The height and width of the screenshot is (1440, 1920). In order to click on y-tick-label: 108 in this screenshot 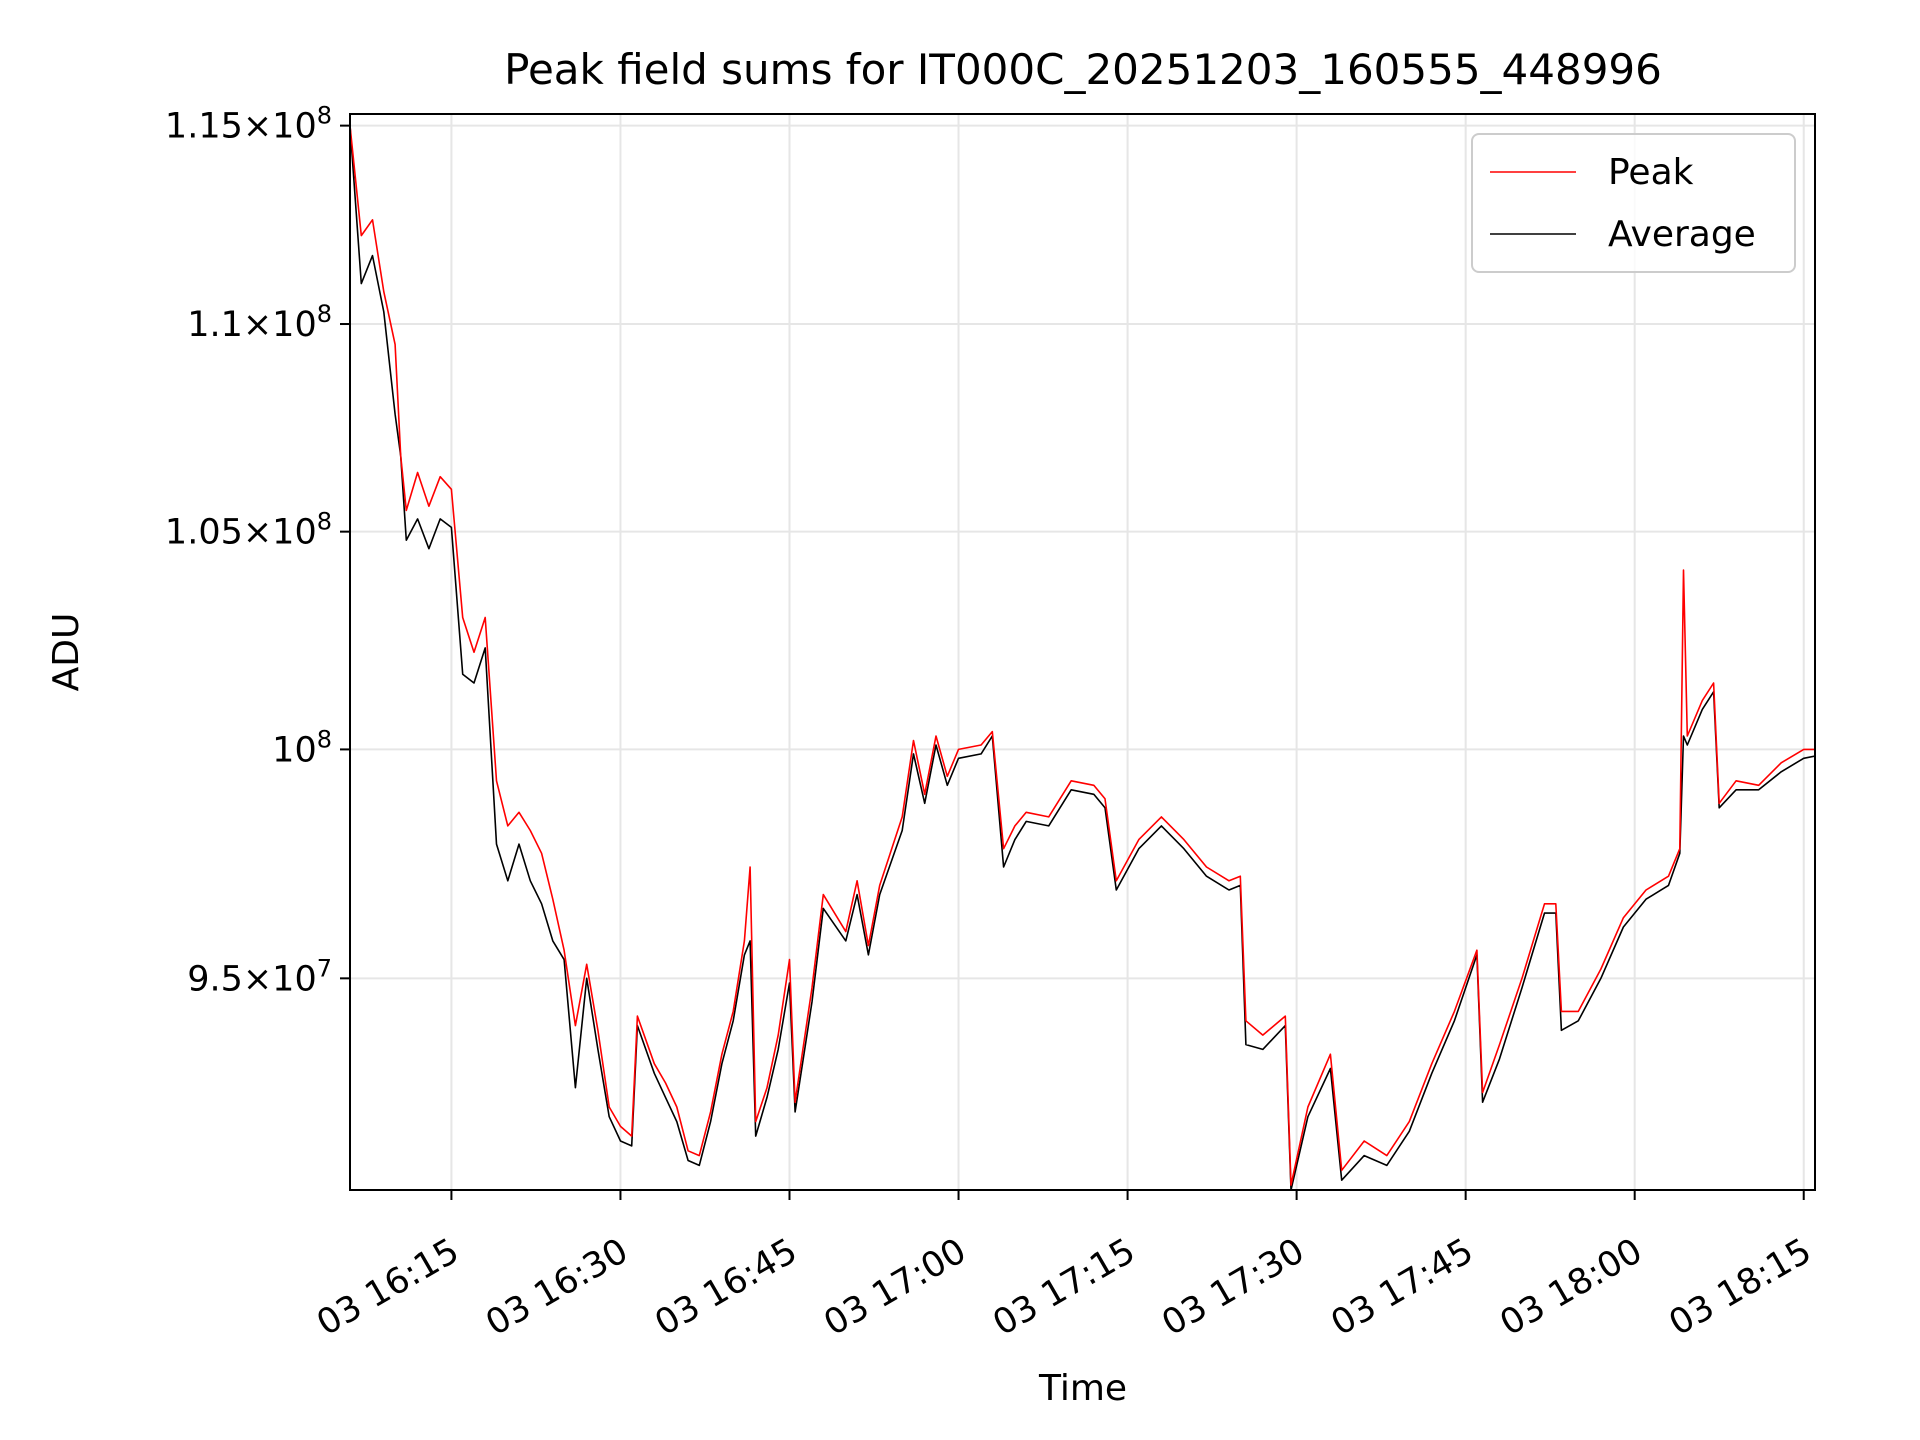, I will do `click(302, 747)`.